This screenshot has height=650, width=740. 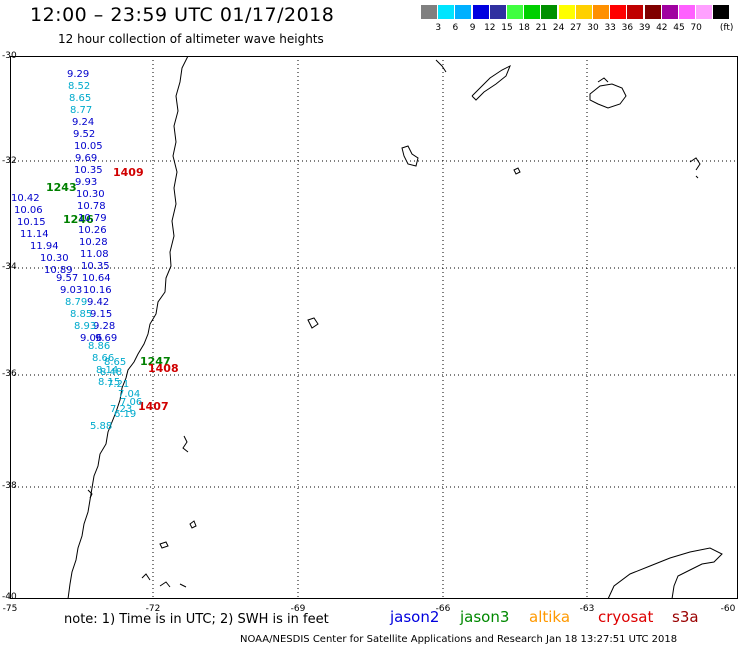 I want to click on wave-height-value: 8.93, so click(x=85, y=326).